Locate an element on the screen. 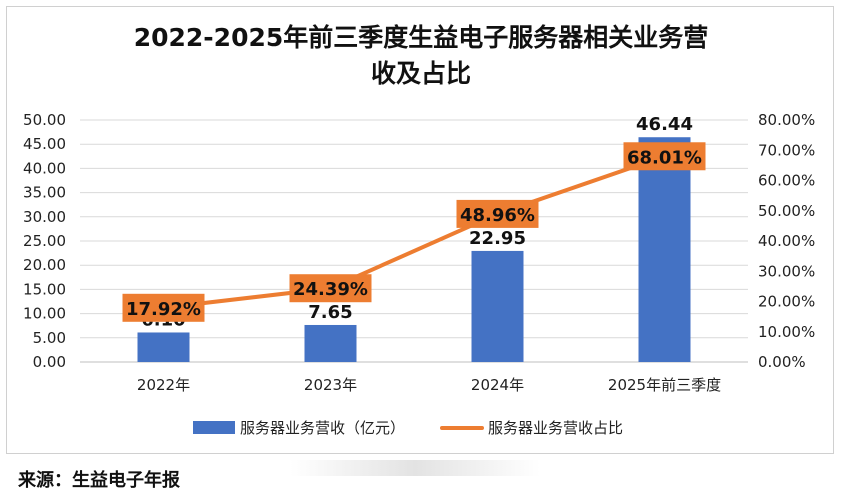 The height and width of the screenshot is (494, 842). bar-value-label: 22.95 is located at coordinates (497, 238).